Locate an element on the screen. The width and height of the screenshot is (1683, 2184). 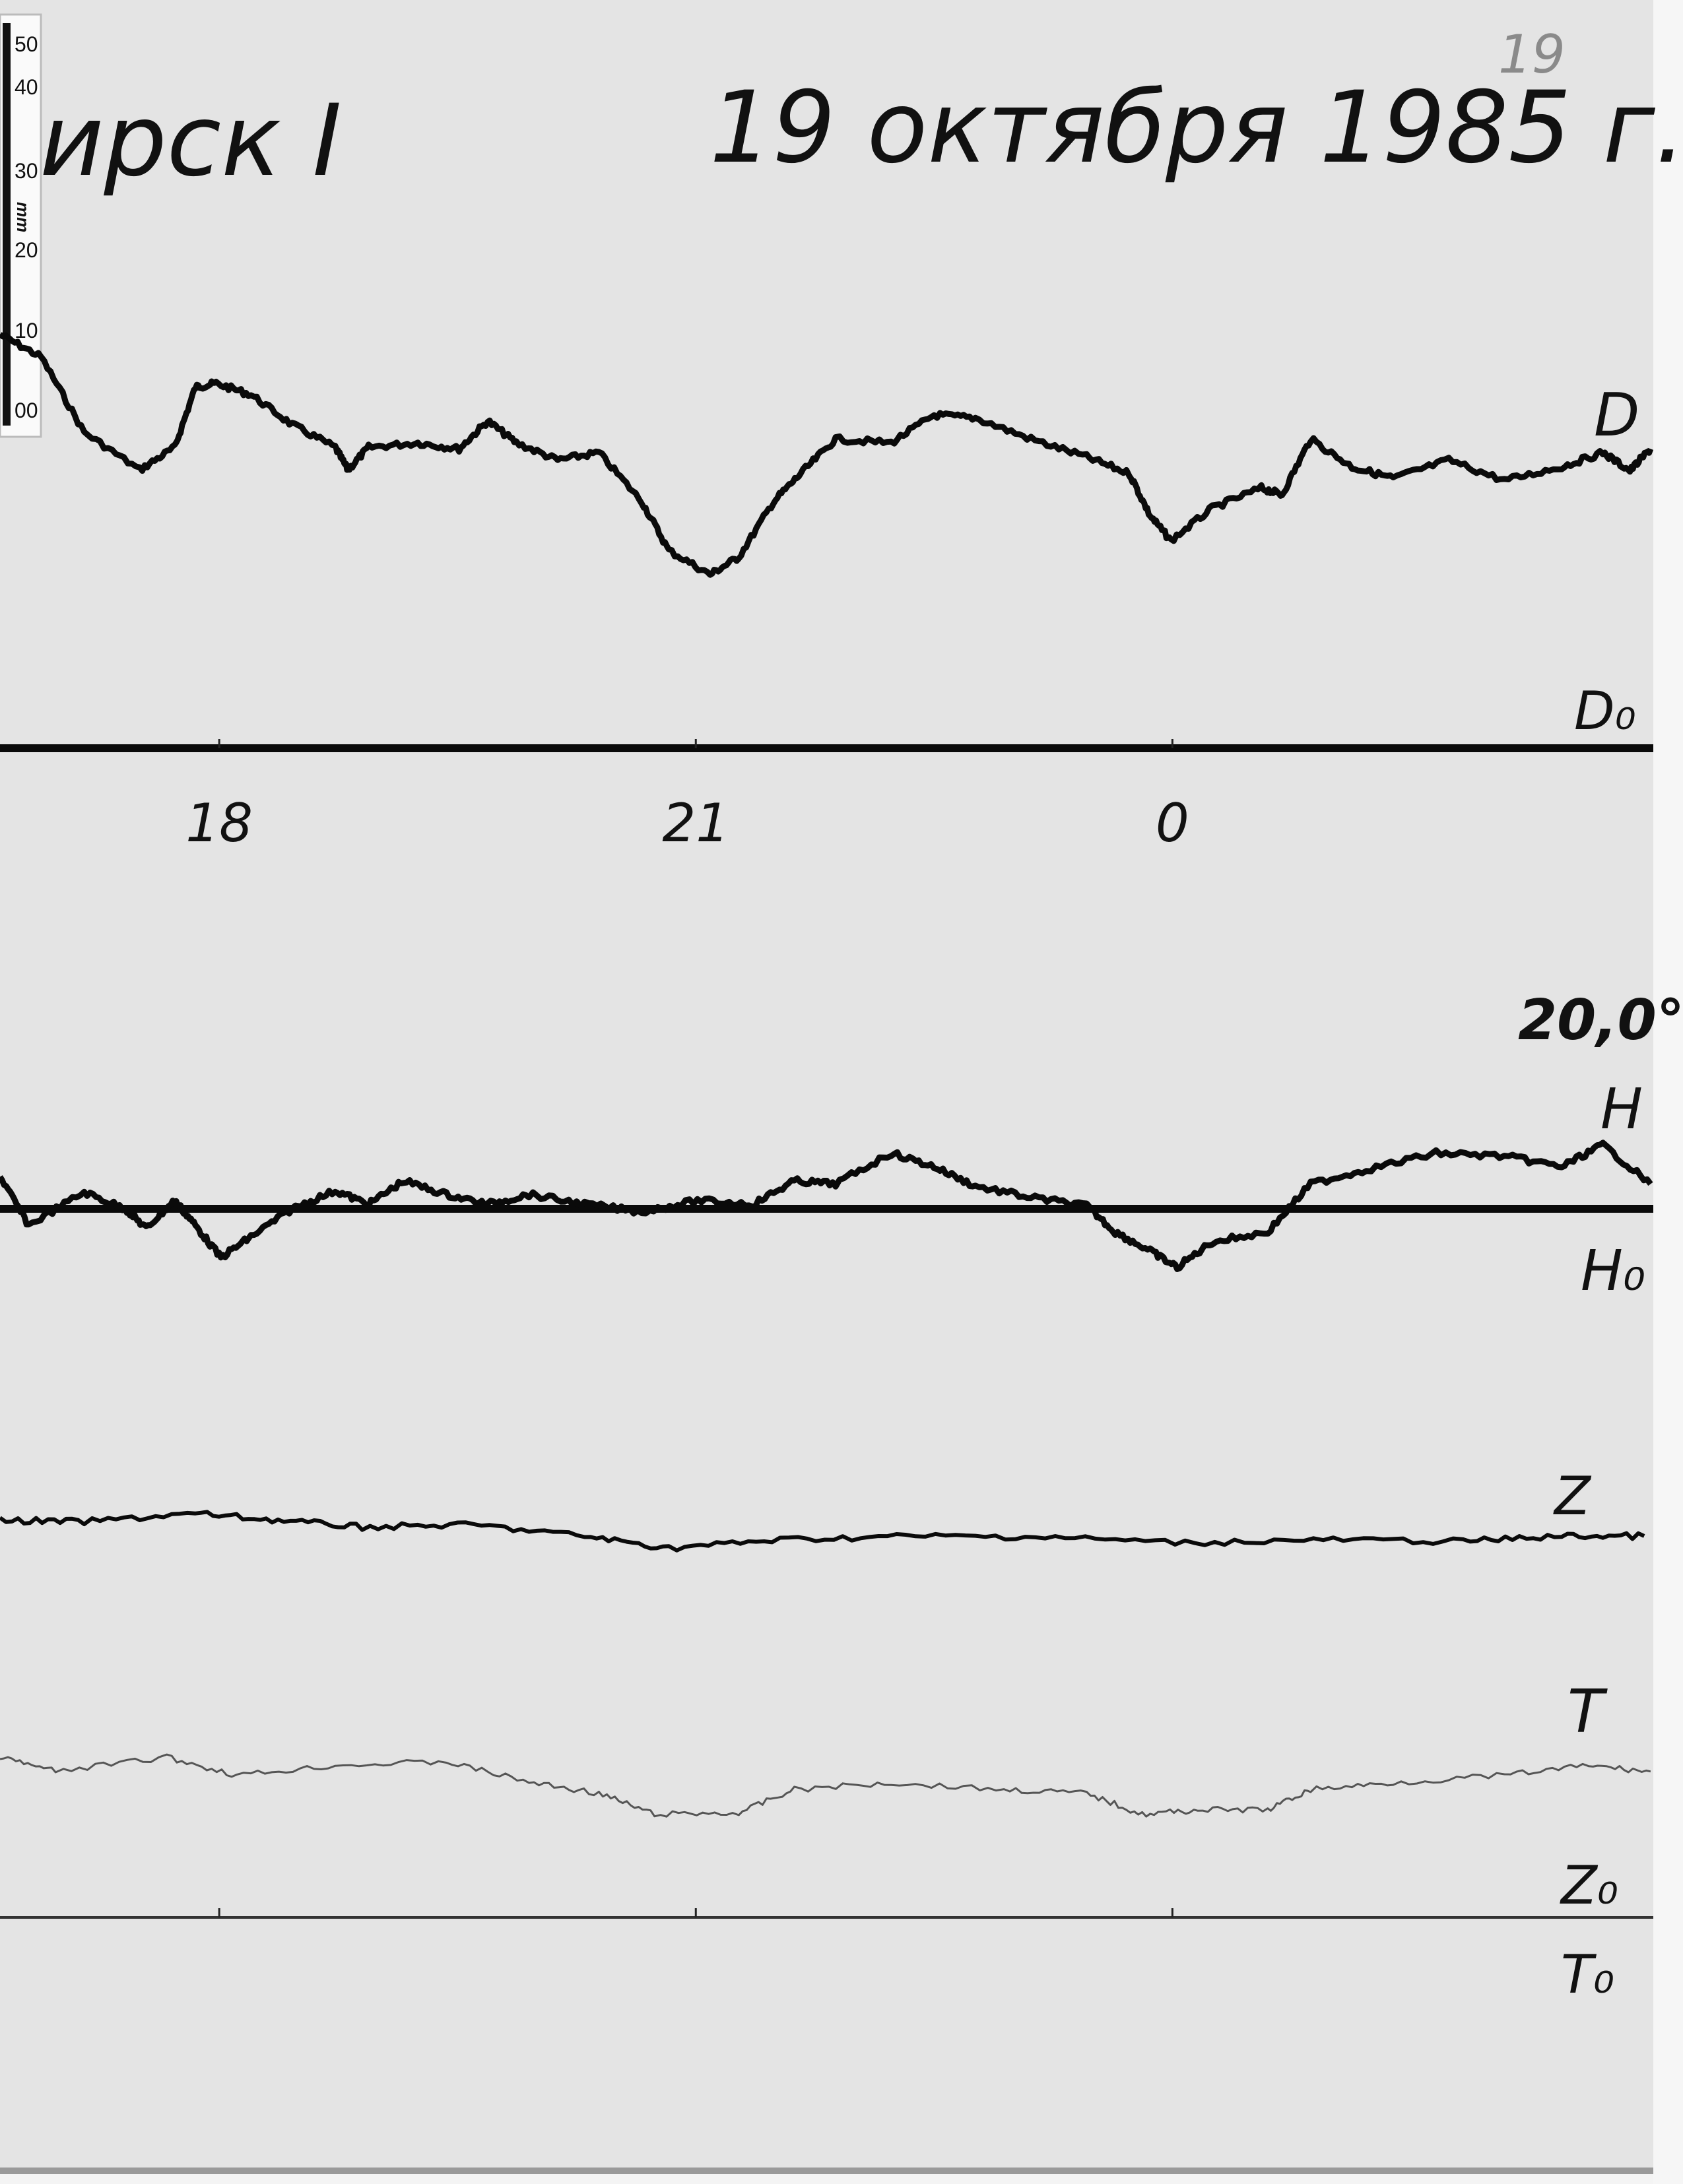
trace-H is located at coordinates (826, 1206).